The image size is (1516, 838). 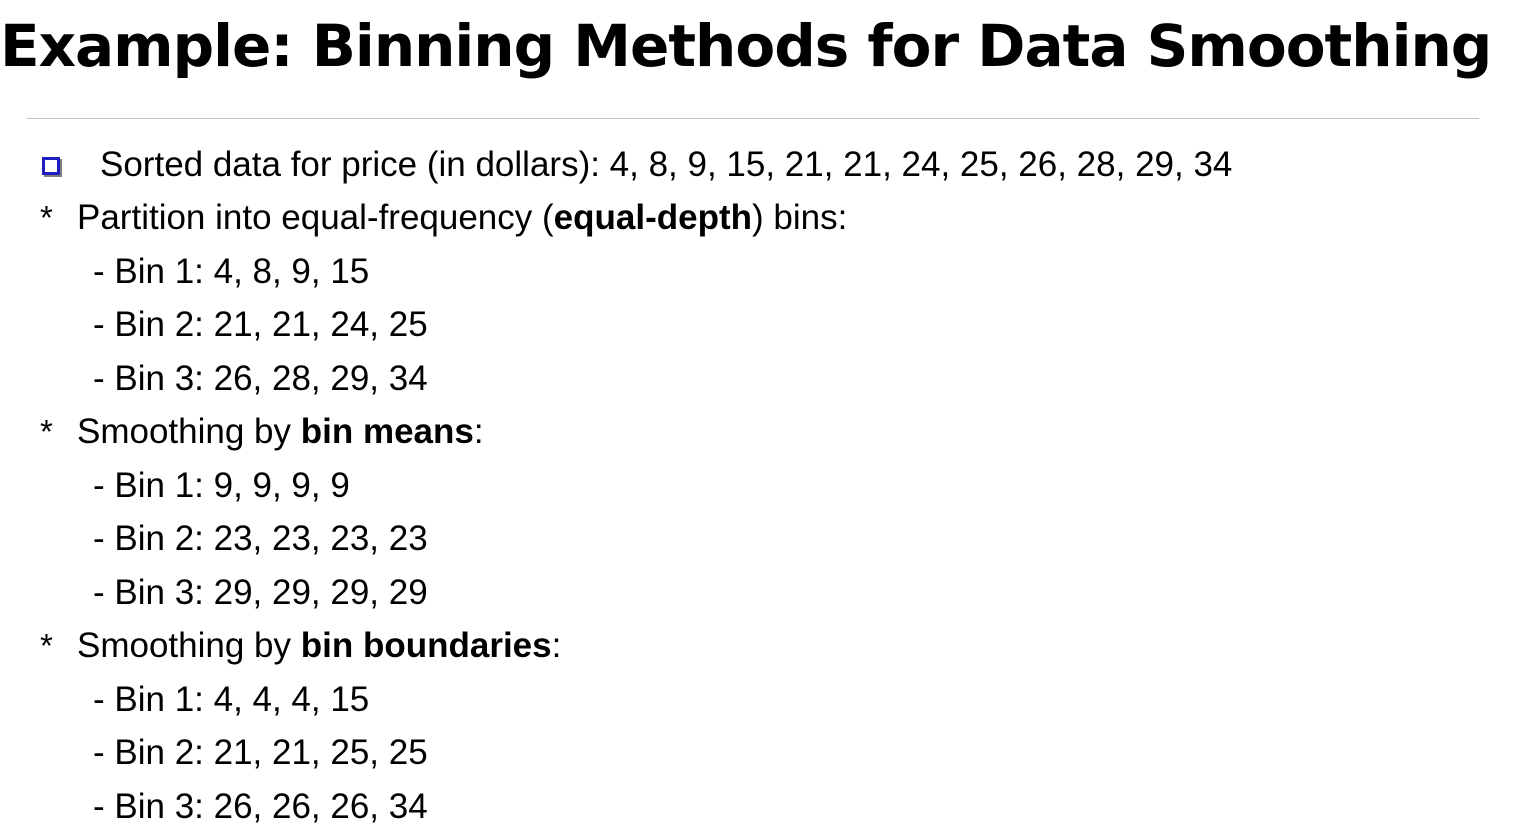 I want to click on bin-line: - Bin 2: 21, 21, 24, 25, so click(x=260, y=324).